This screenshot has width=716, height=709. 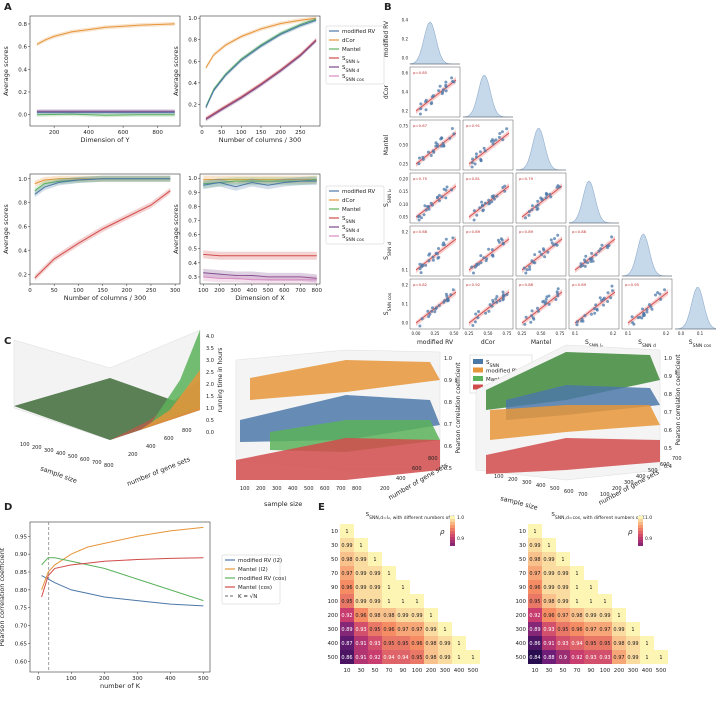 What do you see at coordinates (576, 658) in the screenshot?
I see `heatmap-value: 0.92` at bounding box center [576, 658].